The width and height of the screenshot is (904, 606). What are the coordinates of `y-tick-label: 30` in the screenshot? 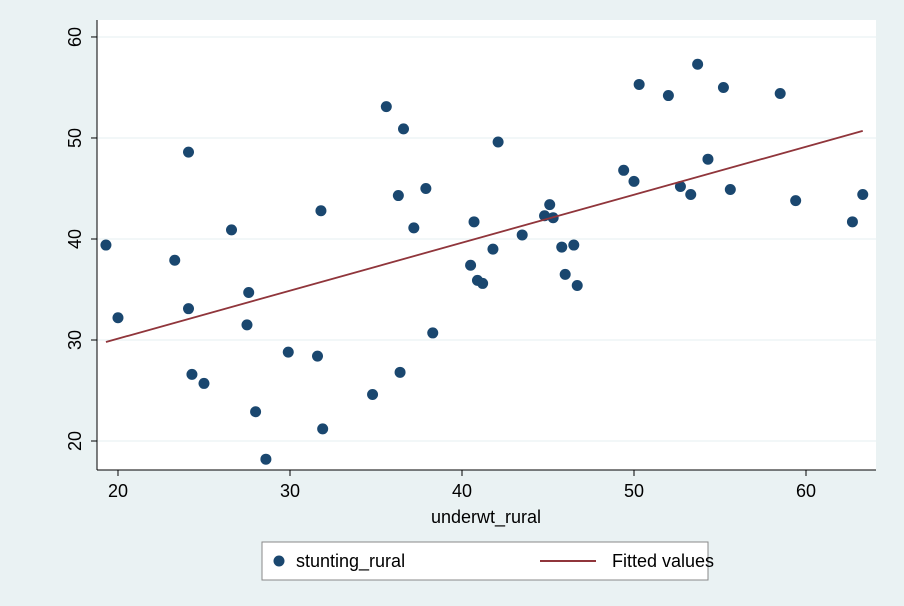 It's located at (75, 340).